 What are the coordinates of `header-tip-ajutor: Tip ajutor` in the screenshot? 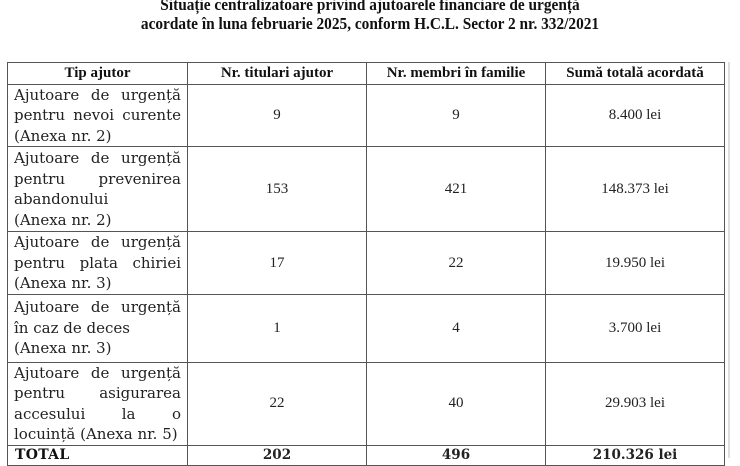 It's located at (97, 73).